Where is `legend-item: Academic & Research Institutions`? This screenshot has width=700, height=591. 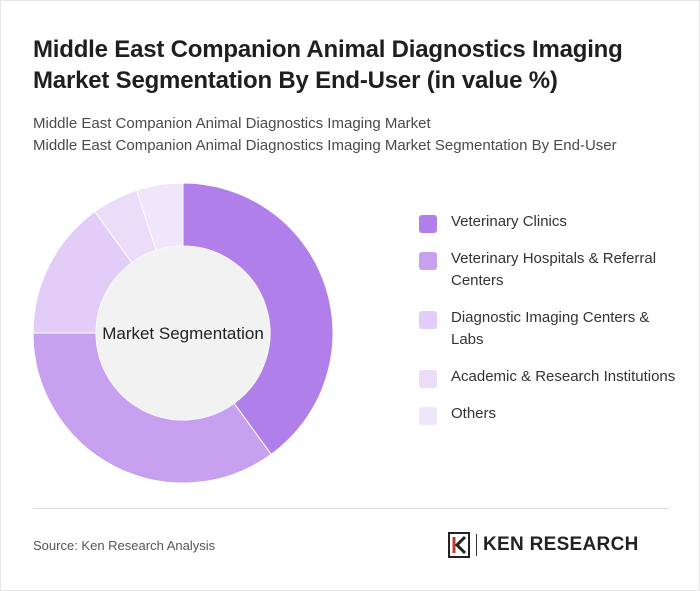
legend-item: Academic & Research Institutions is located at coordinates (549, 377).